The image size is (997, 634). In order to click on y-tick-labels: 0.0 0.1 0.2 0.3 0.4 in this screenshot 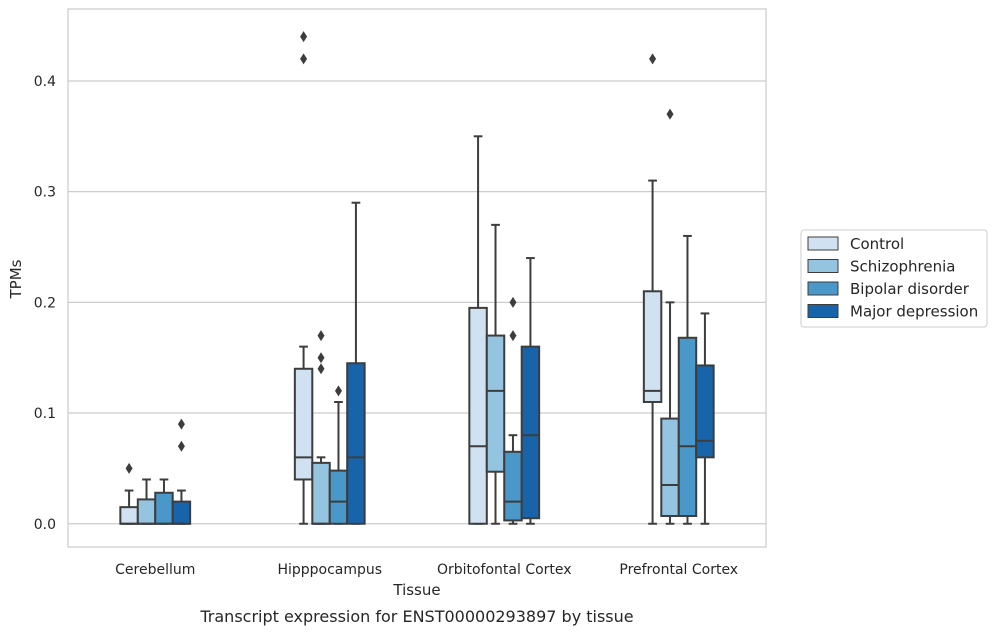, I will do `click(45, 303)`.